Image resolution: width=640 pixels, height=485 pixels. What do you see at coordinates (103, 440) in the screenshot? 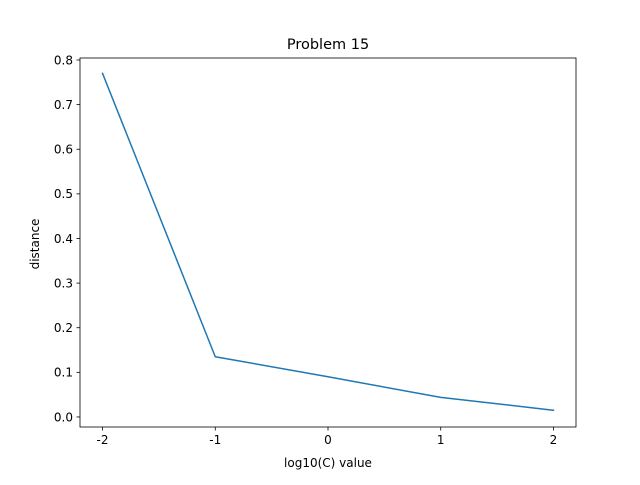
I see `x-tick-label: -2` at bounding box center [103, 440].